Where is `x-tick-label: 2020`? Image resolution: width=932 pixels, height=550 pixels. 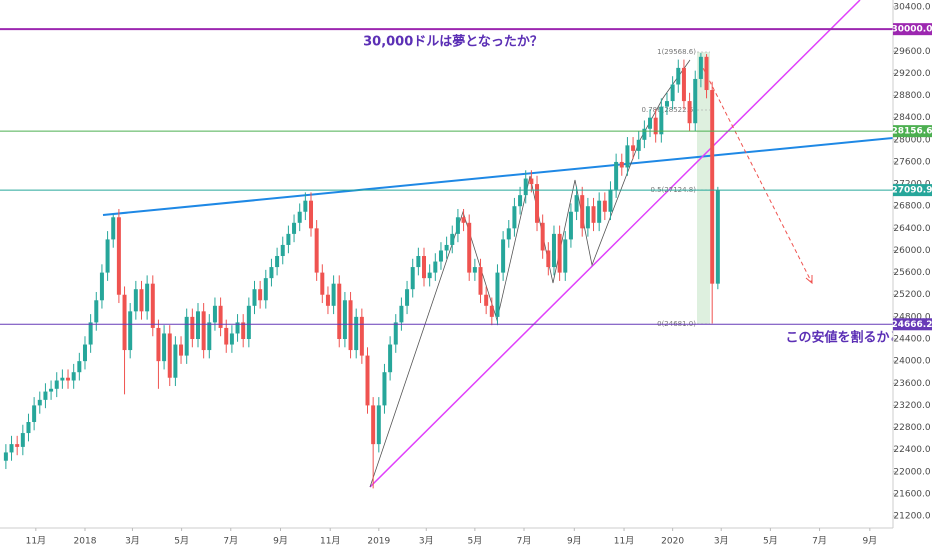
x-tick-label: 2020 is located at coordinates (672, 542).